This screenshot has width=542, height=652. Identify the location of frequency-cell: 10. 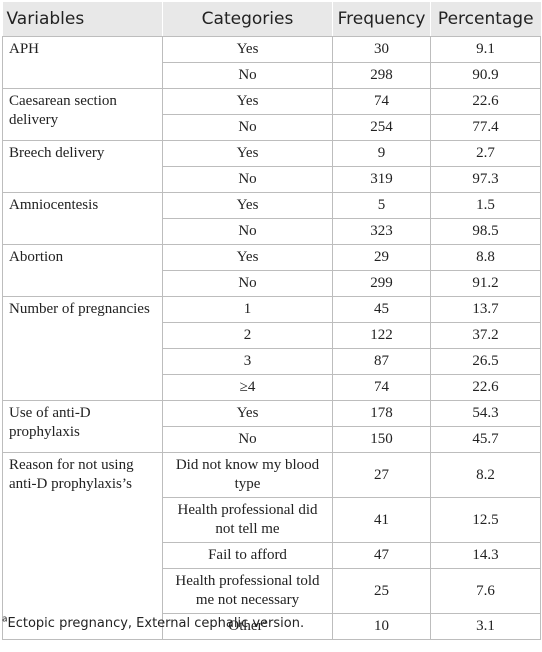
(381, 626).